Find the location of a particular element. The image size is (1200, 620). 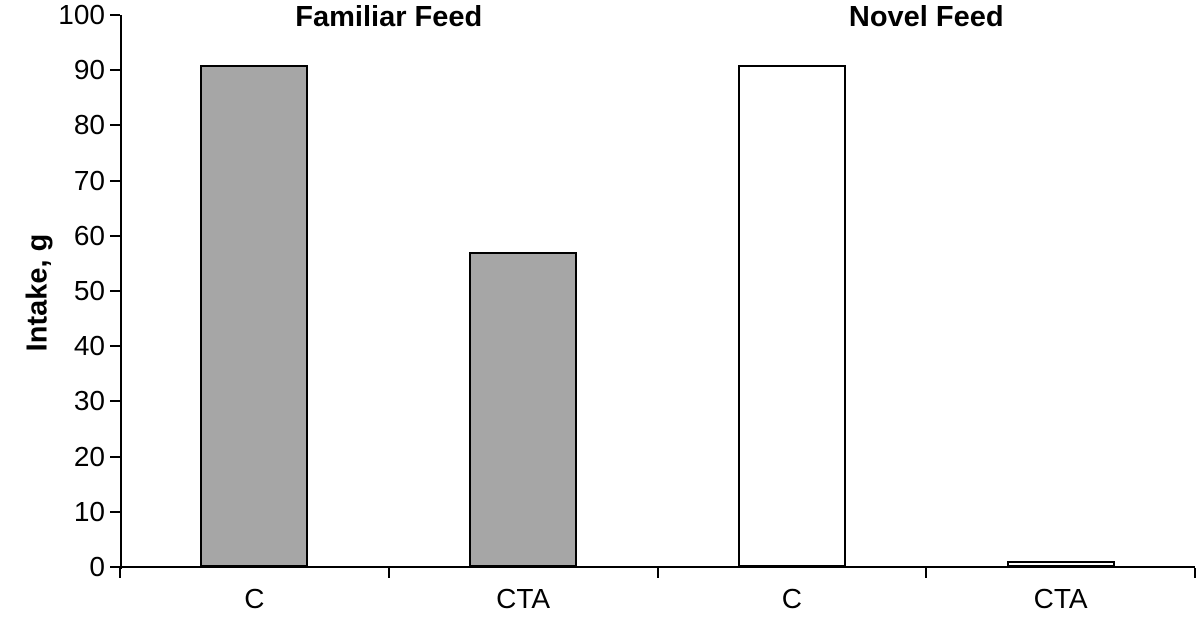

y-tick-label: 40 is located at coordinates (89, 346).